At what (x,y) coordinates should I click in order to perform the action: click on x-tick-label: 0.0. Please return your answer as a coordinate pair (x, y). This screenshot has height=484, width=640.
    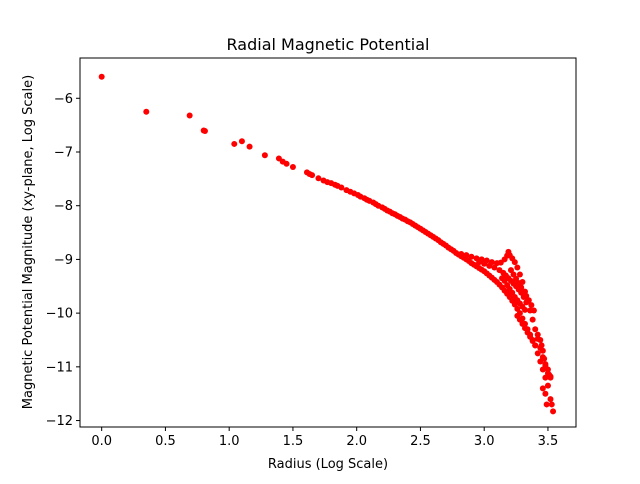
    Looking at the image, I should click on (101, 441).